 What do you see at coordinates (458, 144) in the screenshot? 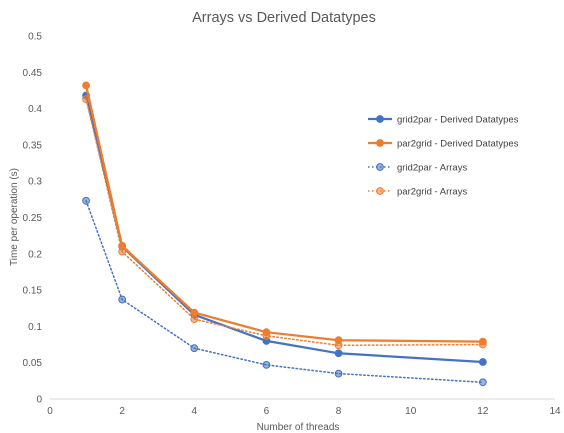
I see `legend-label: par2grid - Derived Datatypes` at bounding box center [458, 144].